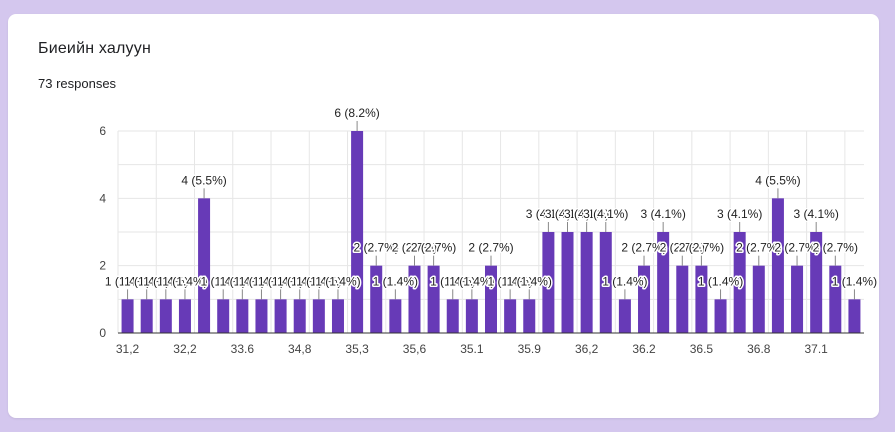 The width and height of the screenshot is (895, 432). What do you see at coordinates (356, 113) in the screenshot?
I see `bar-data-label: 6 (8.2%)` at bounding box center [356, 113].